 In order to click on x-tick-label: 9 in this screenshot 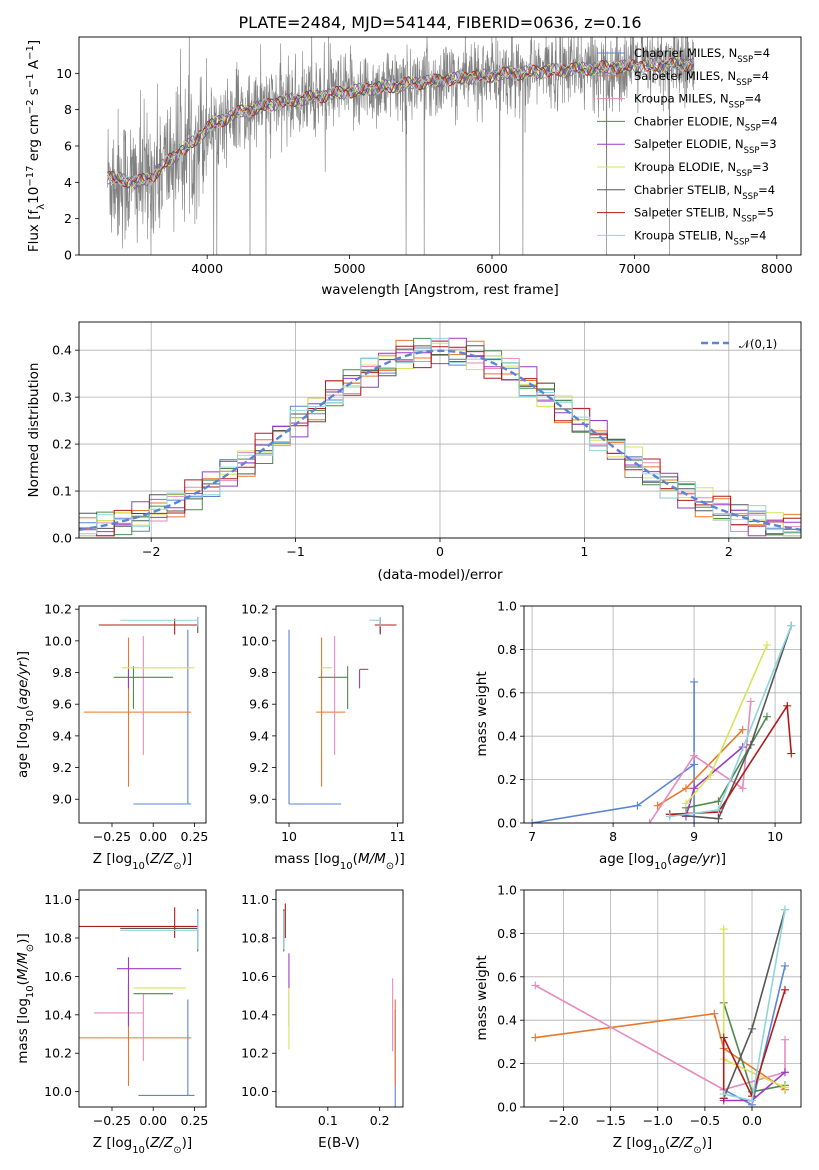, I will do `click(694, 836)`.